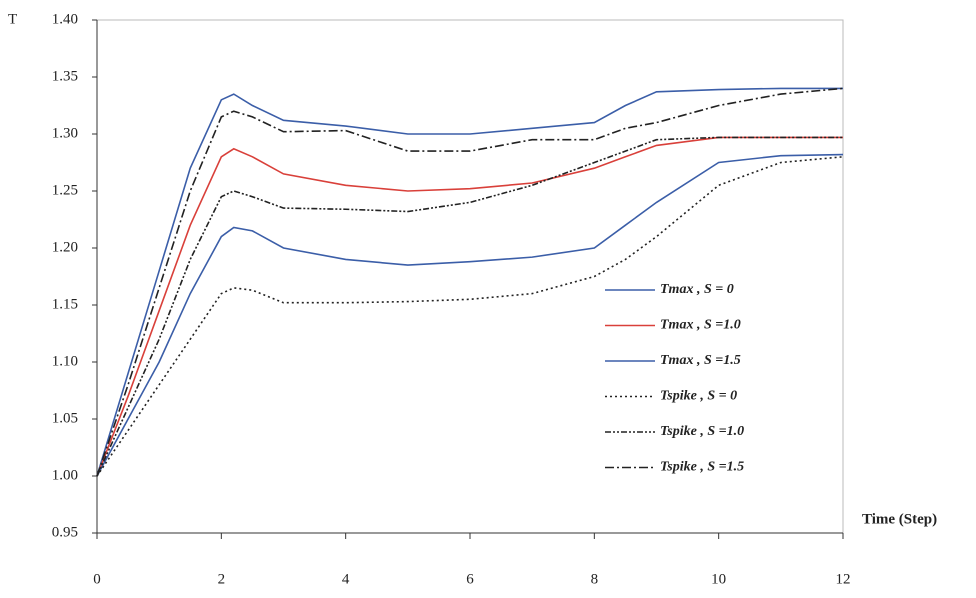  What do you see at coordinates (700, 325) in the screenshot?
I see `legend-label: Tmax , S =1.0` at bounding box center [700, 325].